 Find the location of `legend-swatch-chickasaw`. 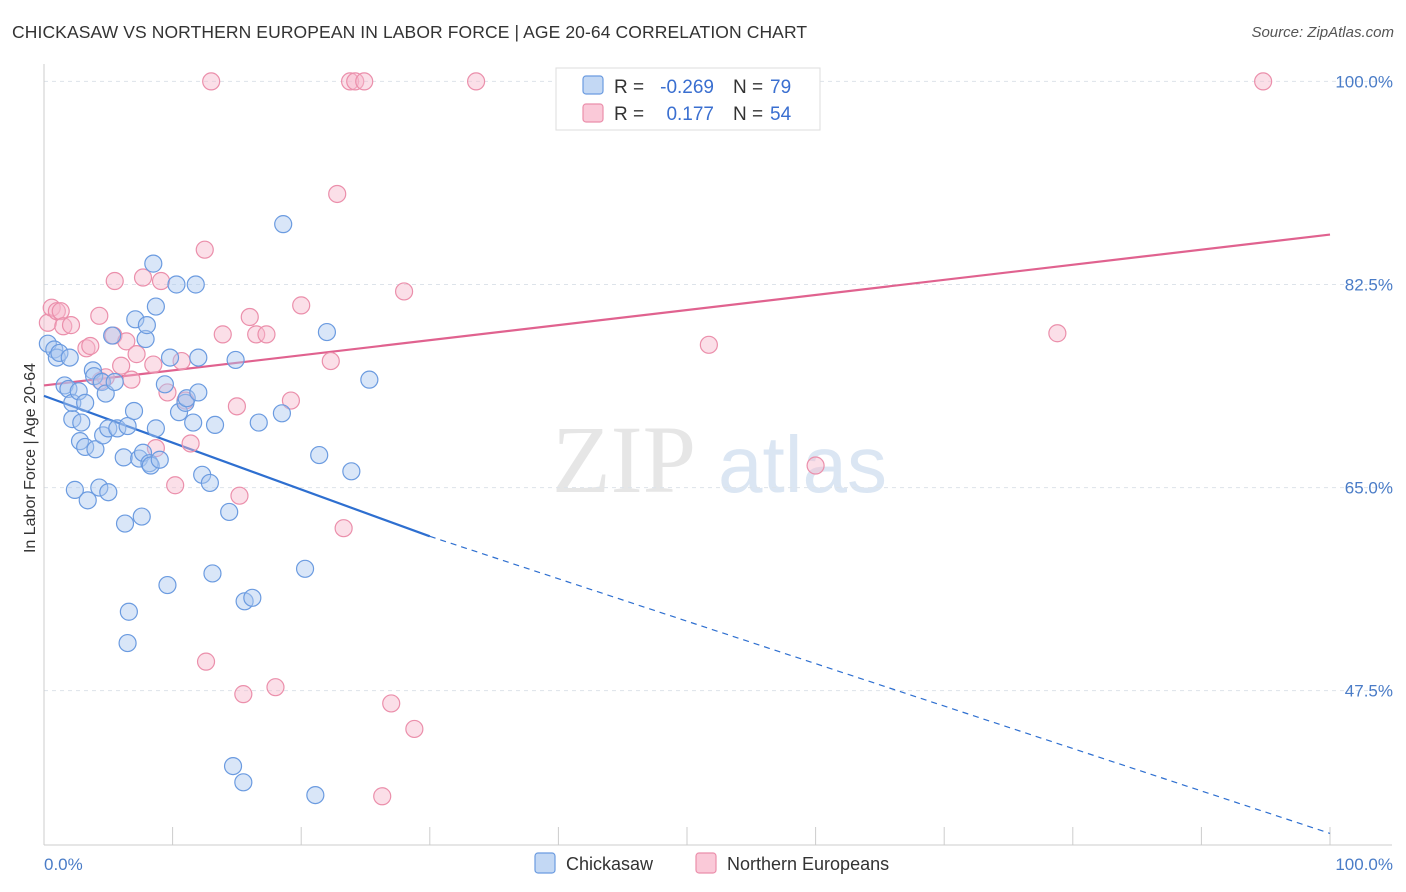

legend-swatch-chickasaw is located at coordinates (593, 85).